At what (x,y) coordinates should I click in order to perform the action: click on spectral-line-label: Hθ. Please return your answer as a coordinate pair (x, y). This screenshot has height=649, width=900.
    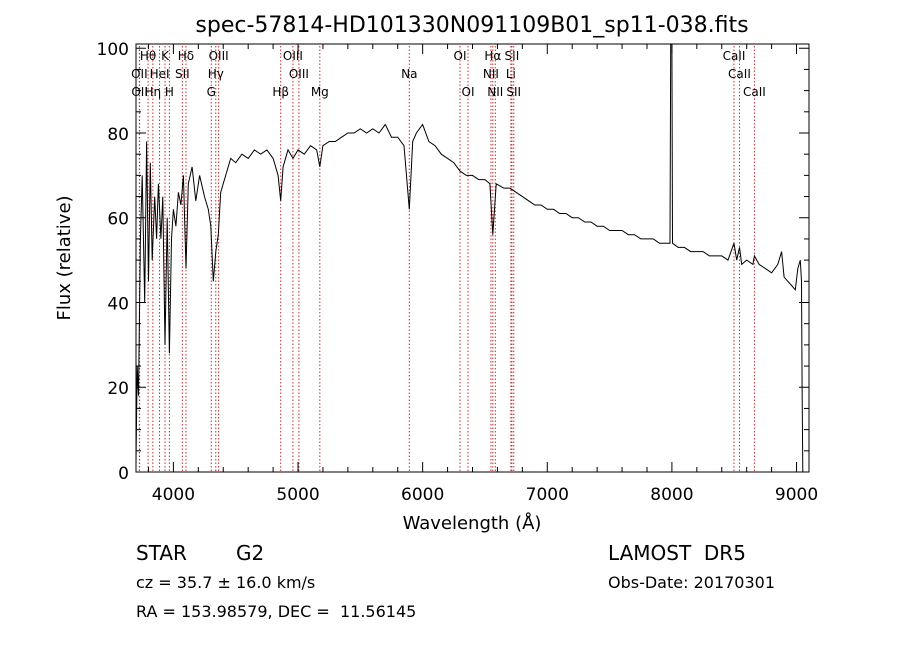
    Looking at the image, I should click on (148, 56).